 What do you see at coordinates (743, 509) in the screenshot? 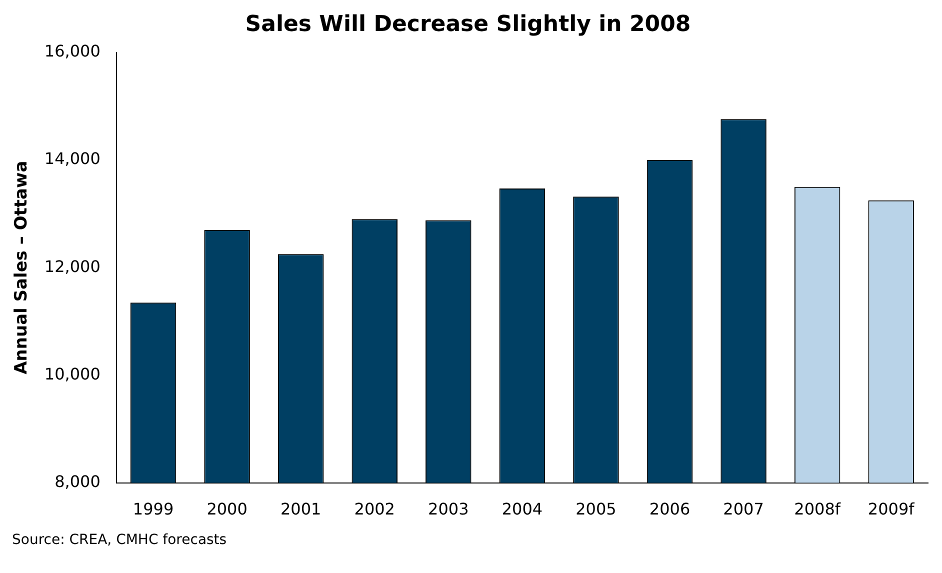
I see `x-tick-label: 2007` at bounding box center [743, 509].